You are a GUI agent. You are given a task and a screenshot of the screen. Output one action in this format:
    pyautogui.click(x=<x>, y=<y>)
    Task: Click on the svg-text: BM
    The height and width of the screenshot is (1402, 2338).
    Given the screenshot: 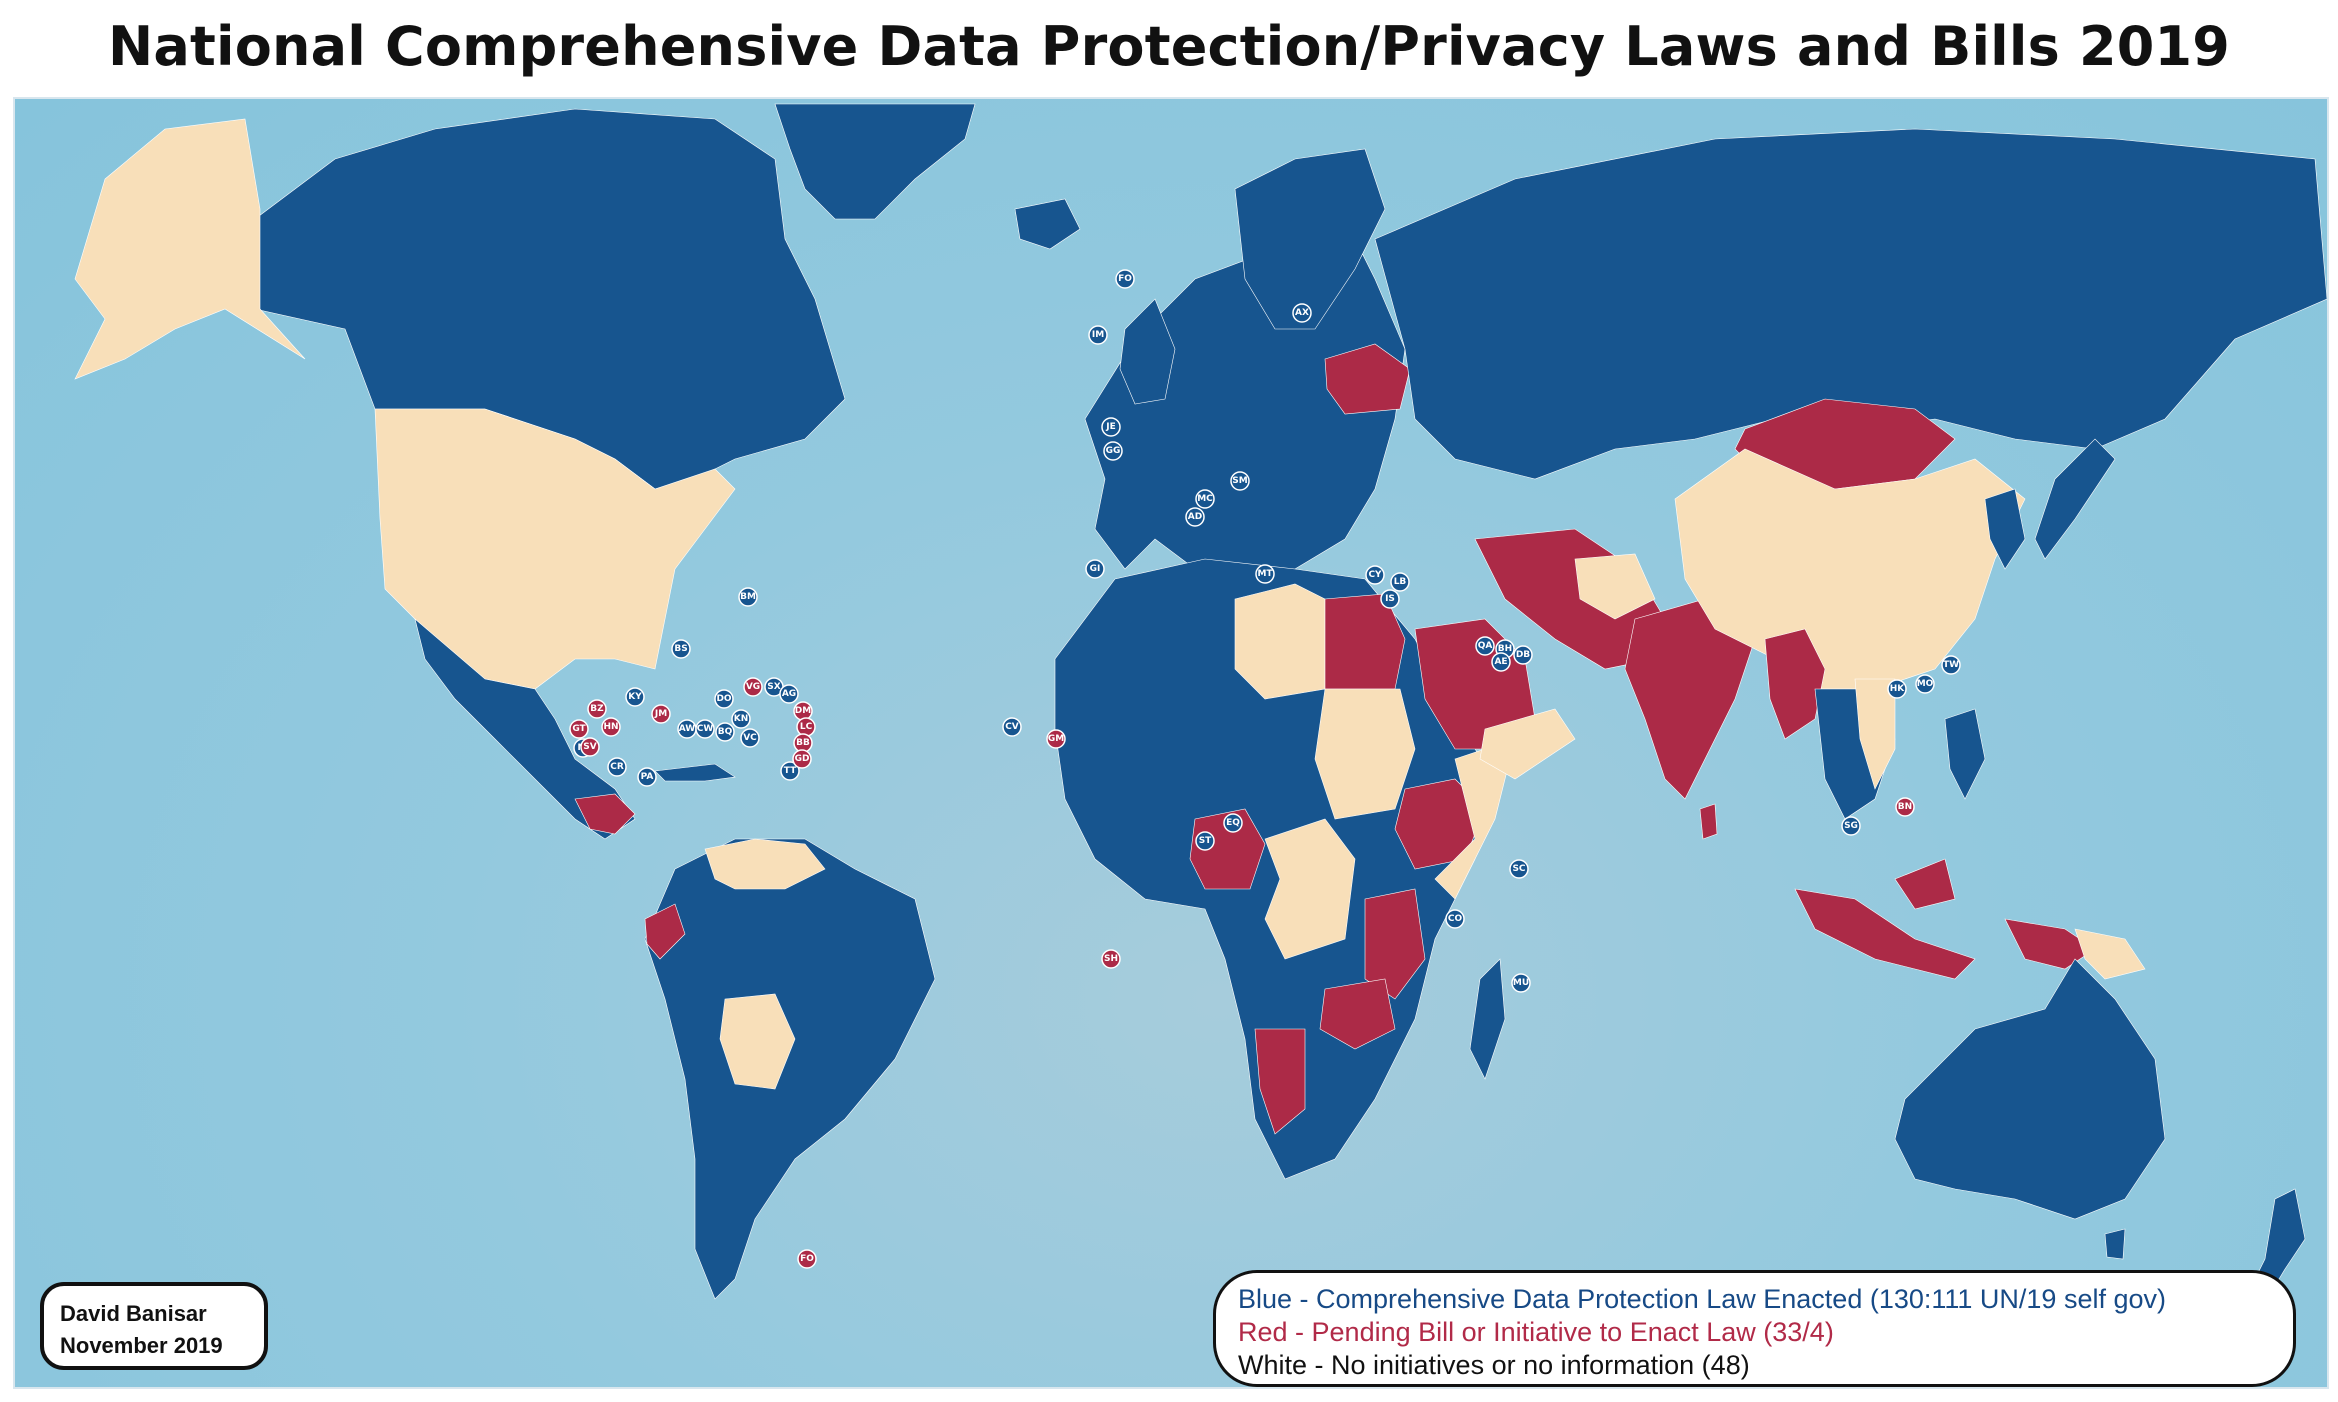 What is the action you would take?
    pyautogui.click(x=748, y=597)
    